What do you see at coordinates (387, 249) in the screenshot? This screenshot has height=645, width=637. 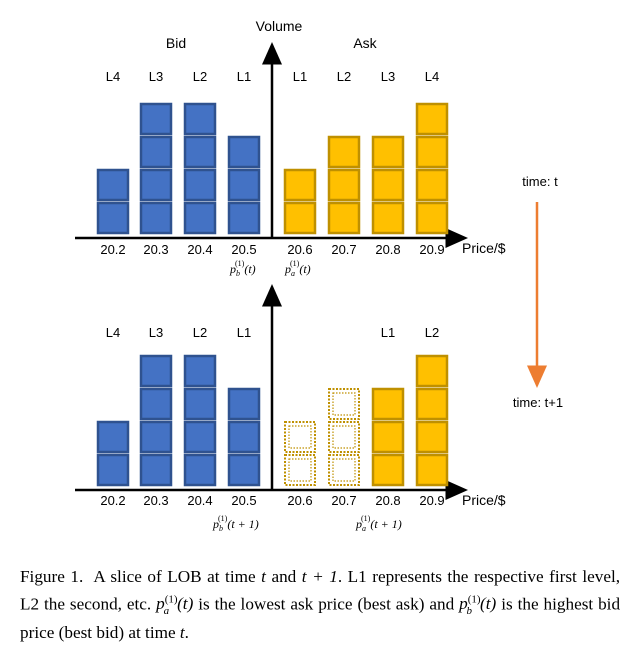 I see `top-price-label-6: 20.8` at bounding box center [387, 249].